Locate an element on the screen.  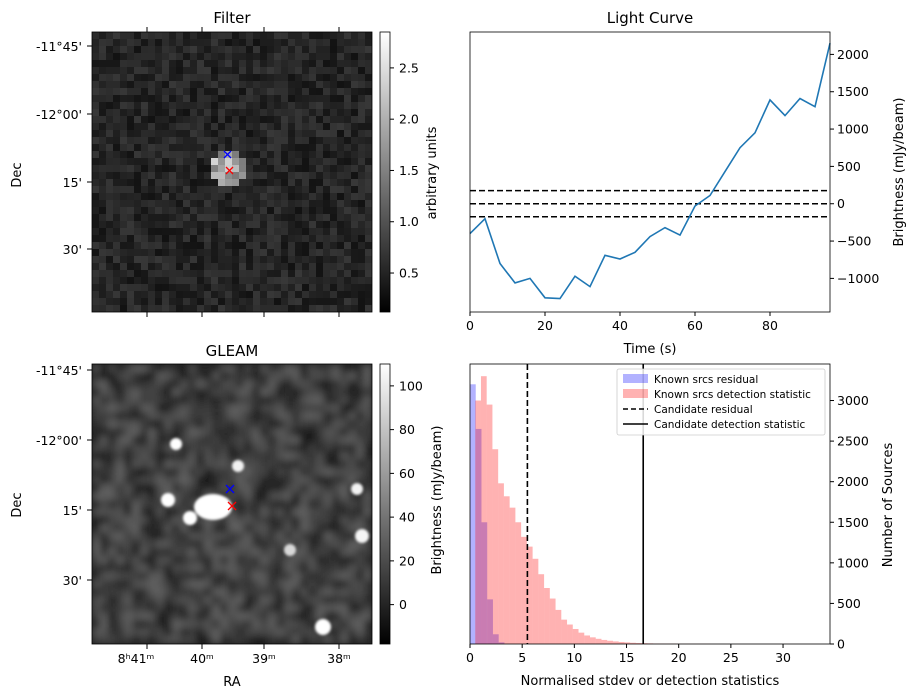
x-tick-label: 10 is located at coordinates (574, 657).